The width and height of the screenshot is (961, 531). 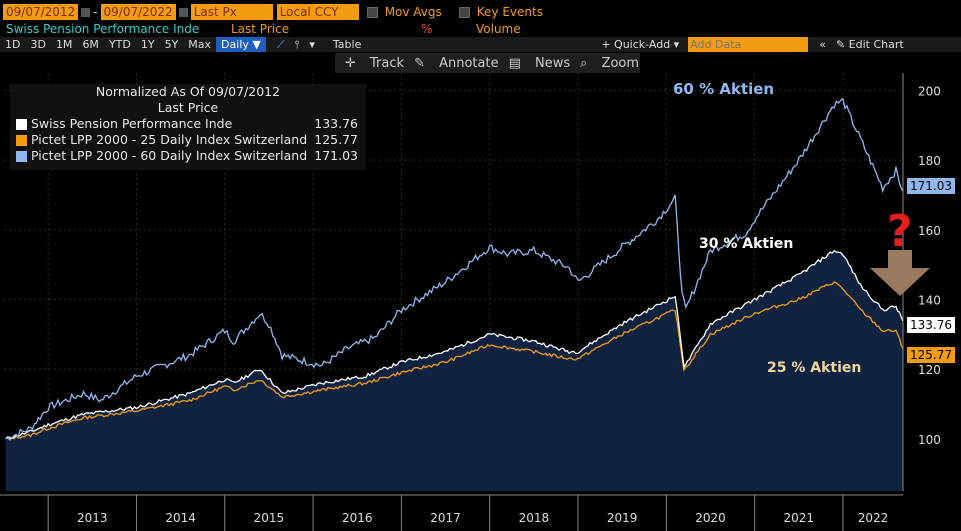 I want to click on legend-series-value: 125.77, so click(x=336, y=139).